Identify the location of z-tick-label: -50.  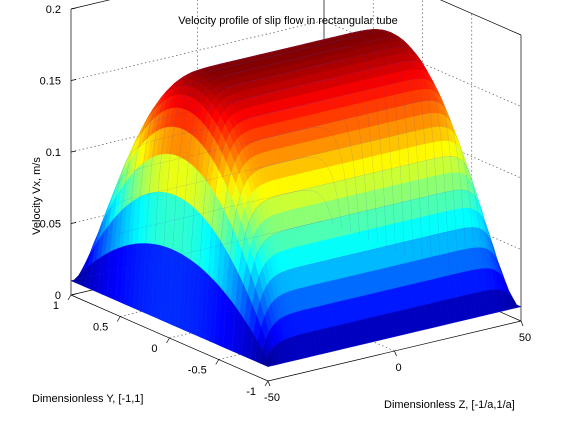
(272, 398).